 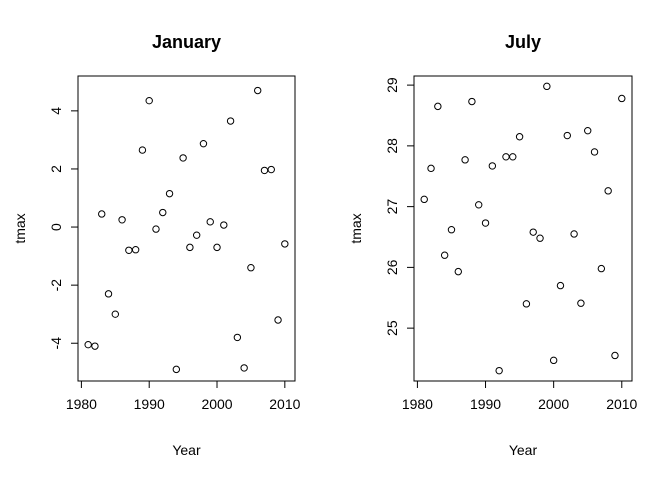 I want to click on y-tick-label: 25, so click(x=392, y=328).